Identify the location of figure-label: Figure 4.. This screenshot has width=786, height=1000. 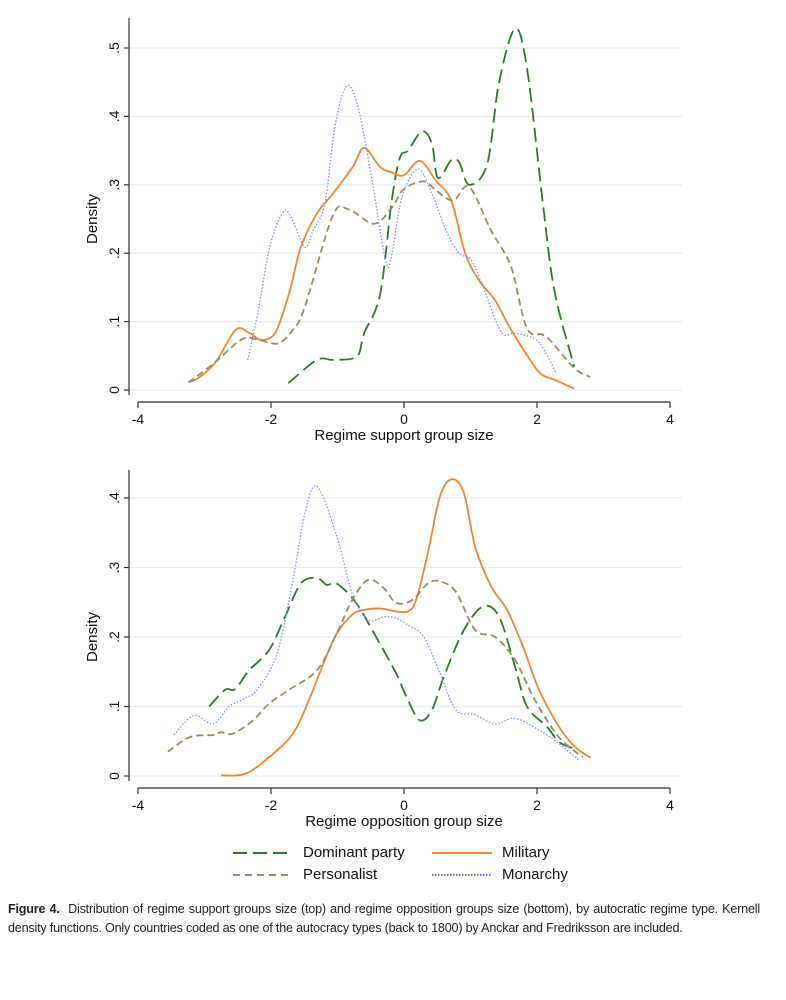
(34, 909).